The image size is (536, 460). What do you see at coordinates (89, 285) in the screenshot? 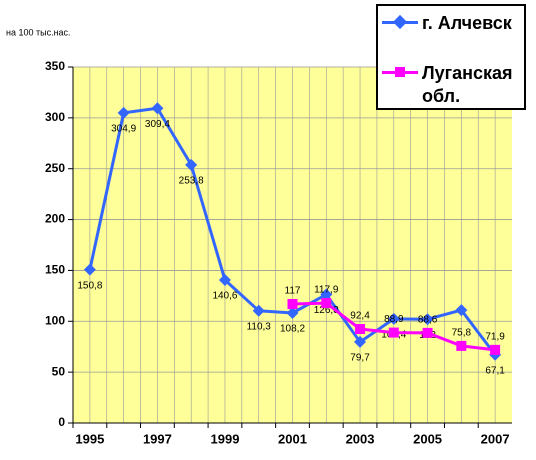
I see `data-label: 150,8` at bounding box center [89, 285].